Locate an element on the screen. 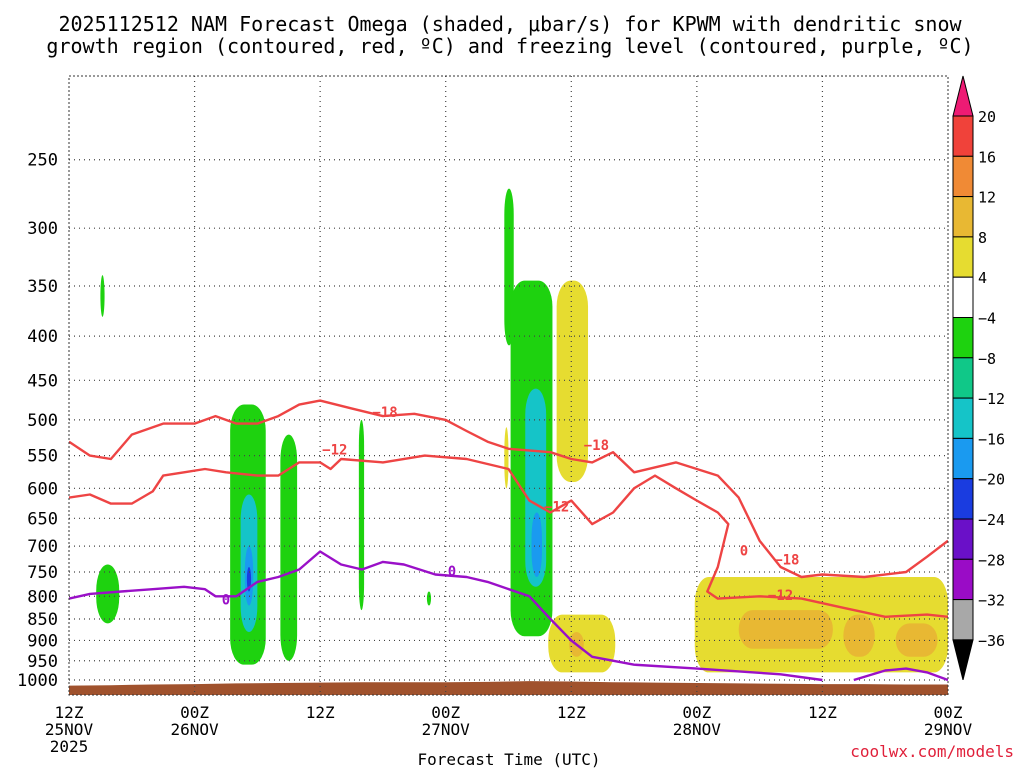 The height and width of the screenshot is (768, 1024). y-tick-750: 750 is located at coordinates (42, 573).